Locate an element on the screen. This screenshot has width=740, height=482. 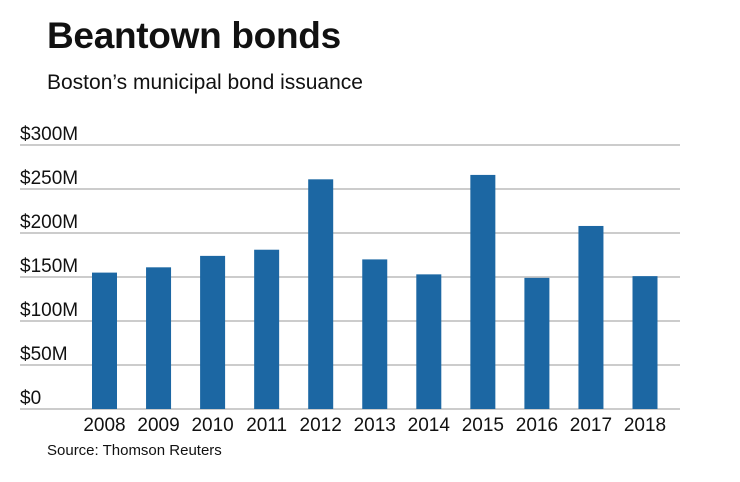
y-tick-label: $200M is located at coordinates (49, 222).